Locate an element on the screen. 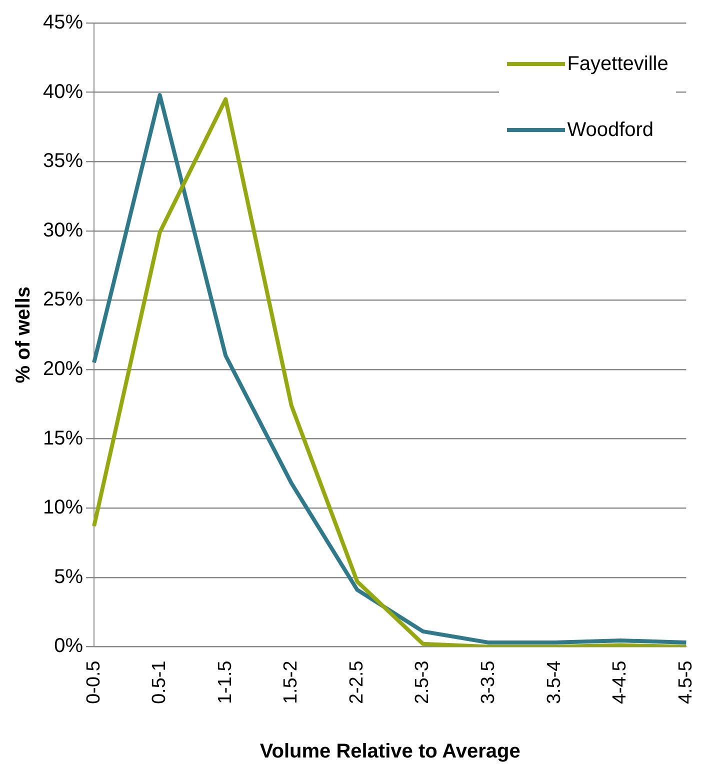 The height and width of the screenshot is (775, 723). x-tick-label: 3-3.5 is located at coordinates (489, 682).